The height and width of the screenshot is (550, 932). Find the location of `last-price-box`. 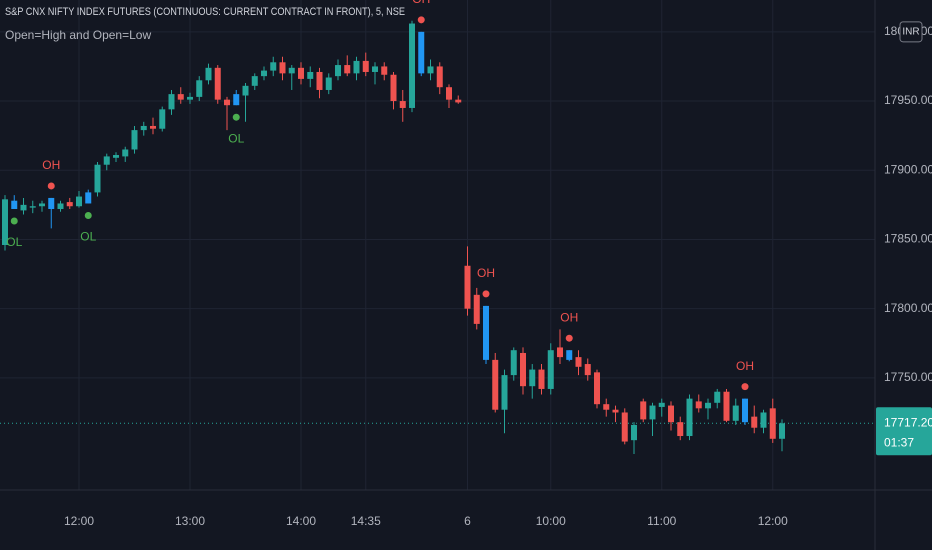

last-price-box is located at coordinates (904, 431).